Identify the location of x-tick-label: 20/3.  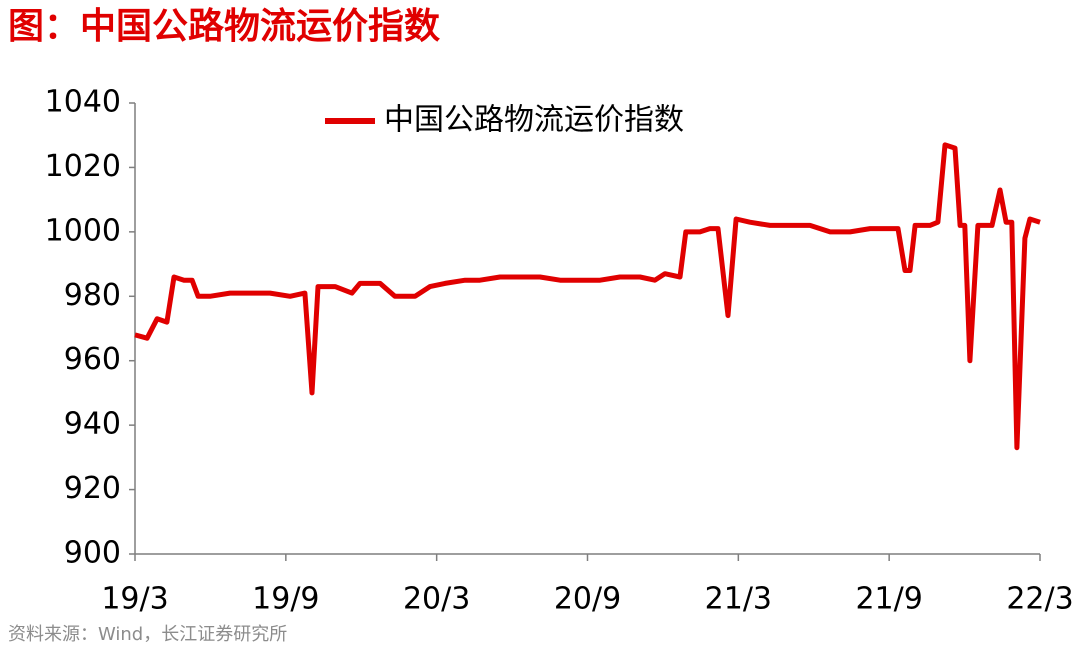
(436, 599).